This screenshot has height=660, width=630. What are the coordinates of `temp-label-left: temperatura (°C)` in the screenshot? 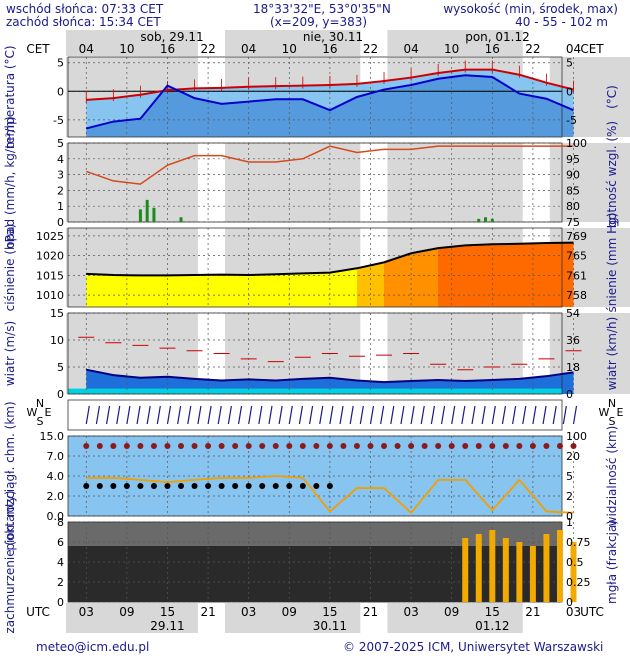 It's located at (10, 96).